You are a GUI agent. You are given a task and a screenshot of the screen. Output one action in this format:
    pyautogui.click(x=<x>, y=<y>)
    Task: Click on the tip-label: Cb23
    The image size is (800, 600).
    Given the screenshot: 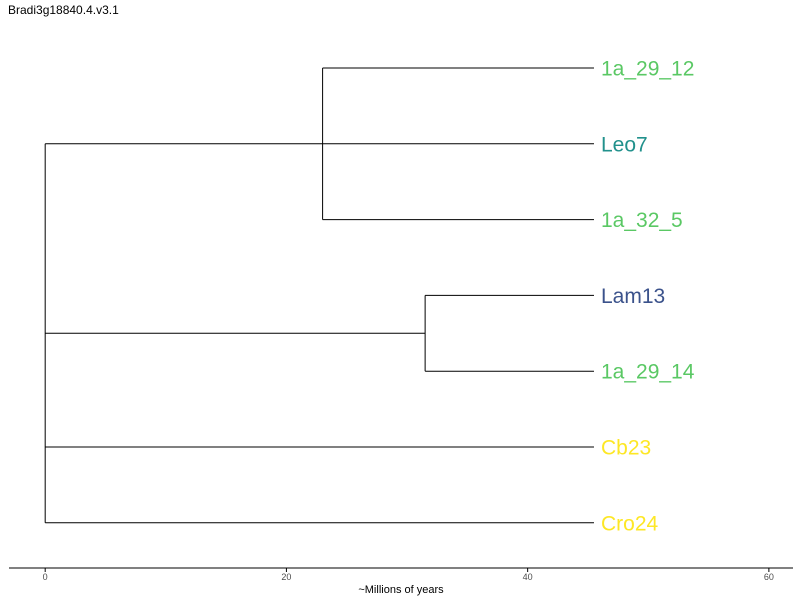 What is the action you would take?
    pyautogui.click(x=626, y=448)
    